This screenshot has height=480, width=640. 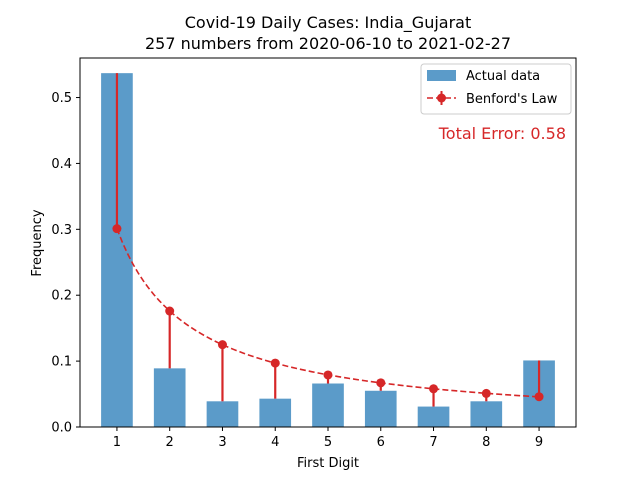 What do you see at coordinates (65, 263) in the screenshot?
I see `y-axis: 0.0 0.1 0.2 0.3 0.4 0.5` at bounding box center [65, 263].